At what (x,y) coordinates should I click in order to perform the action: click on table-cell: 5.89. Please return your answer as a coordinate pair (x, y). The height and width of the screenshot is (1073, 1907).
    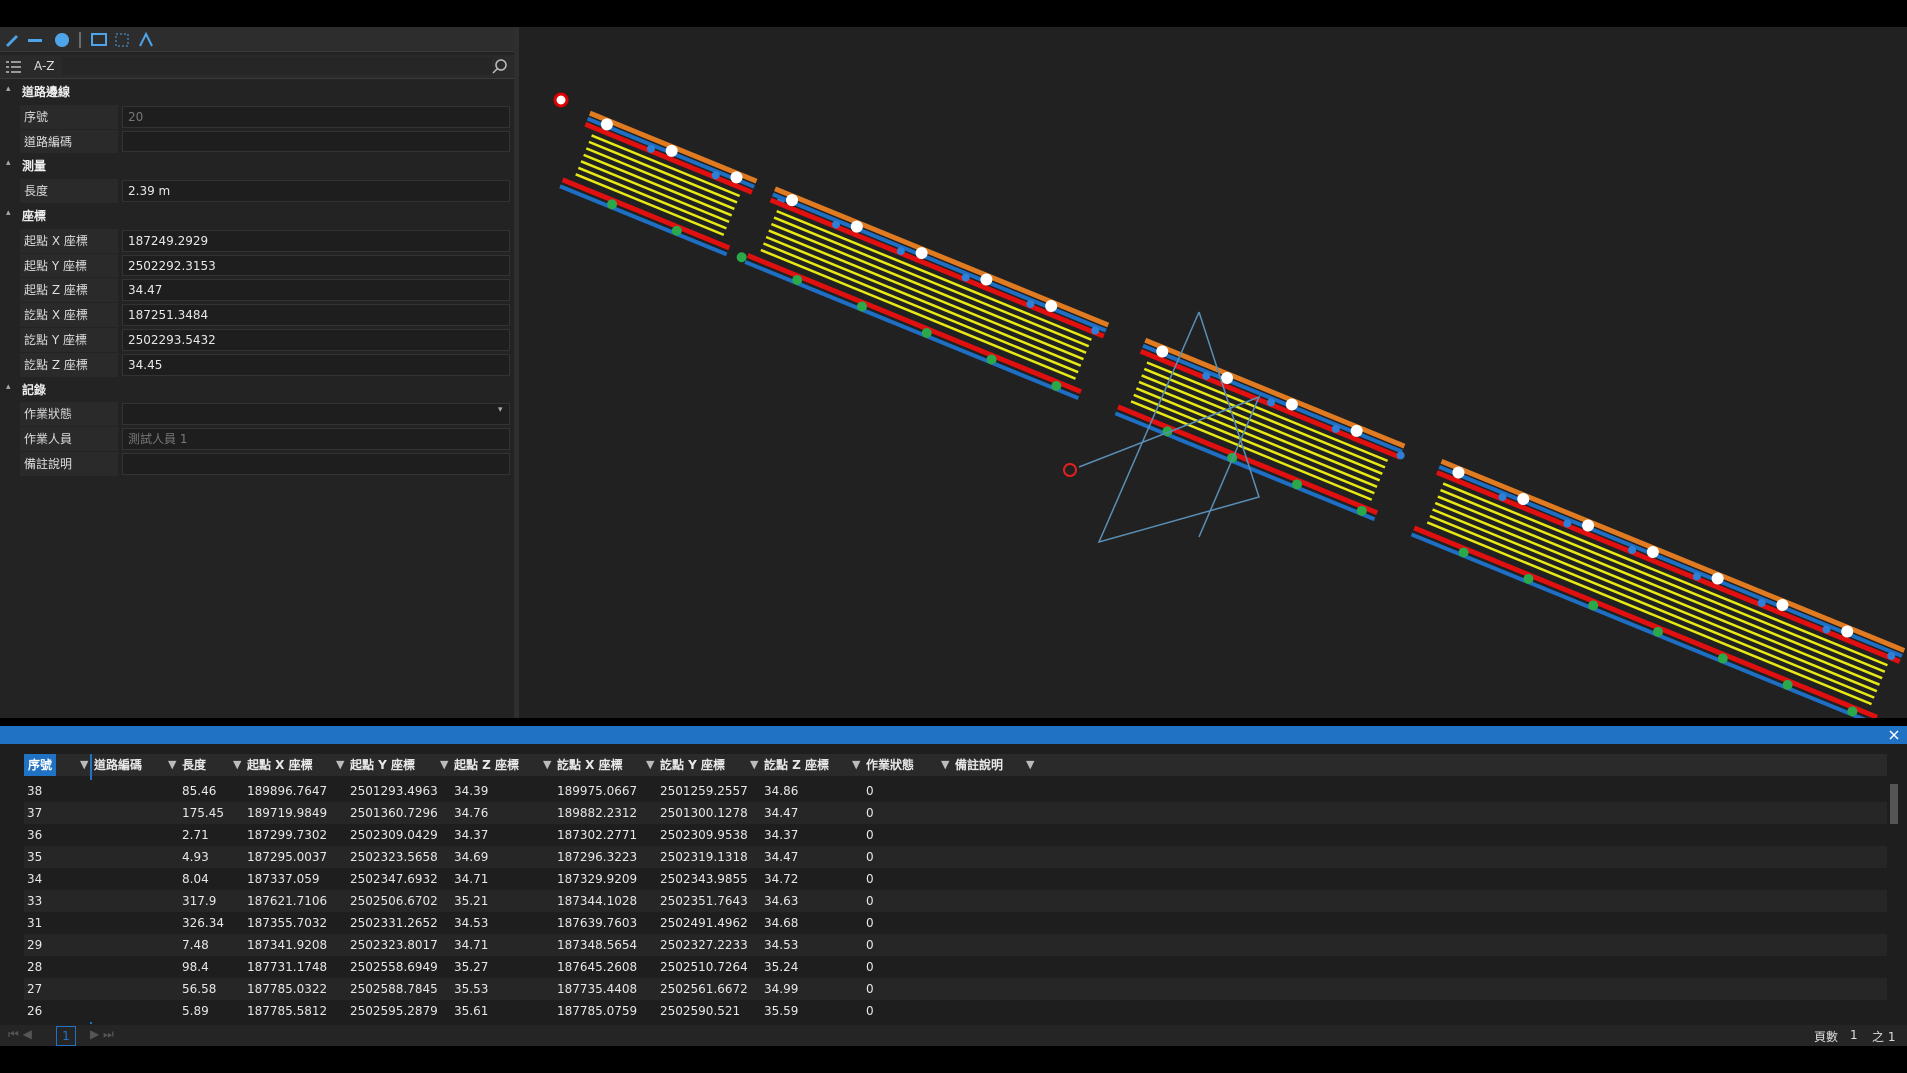
    Looking at the image, I should click on (195, 1011).